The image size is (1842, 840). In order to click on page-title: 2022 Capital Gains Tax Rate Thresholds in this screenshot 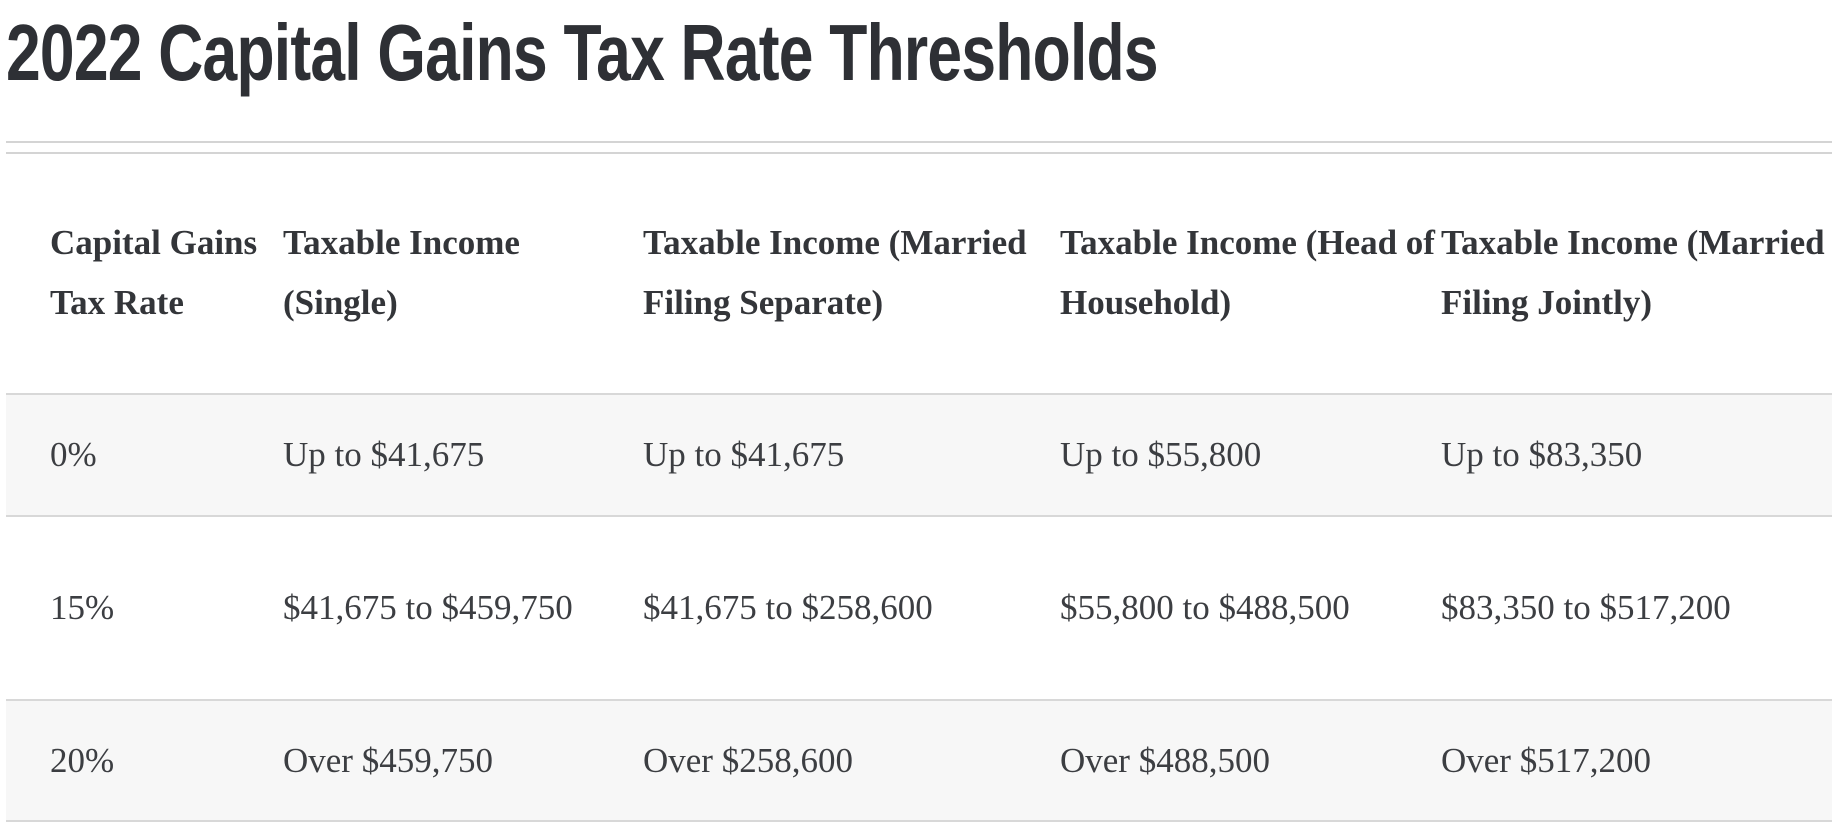, I will do `click(582, 52)`.